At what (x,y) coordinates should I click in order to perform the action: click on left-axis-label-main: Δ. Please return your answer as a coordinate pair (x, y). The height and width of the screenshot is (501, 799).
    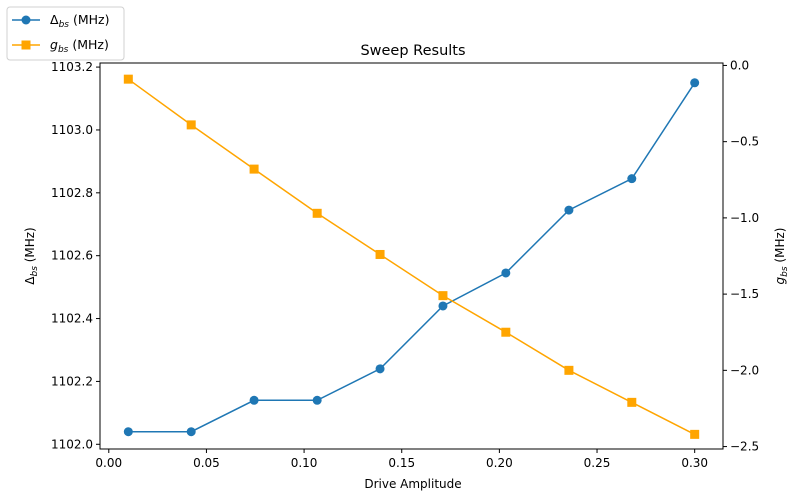
    Looking at the image, I should click on (30, 280).